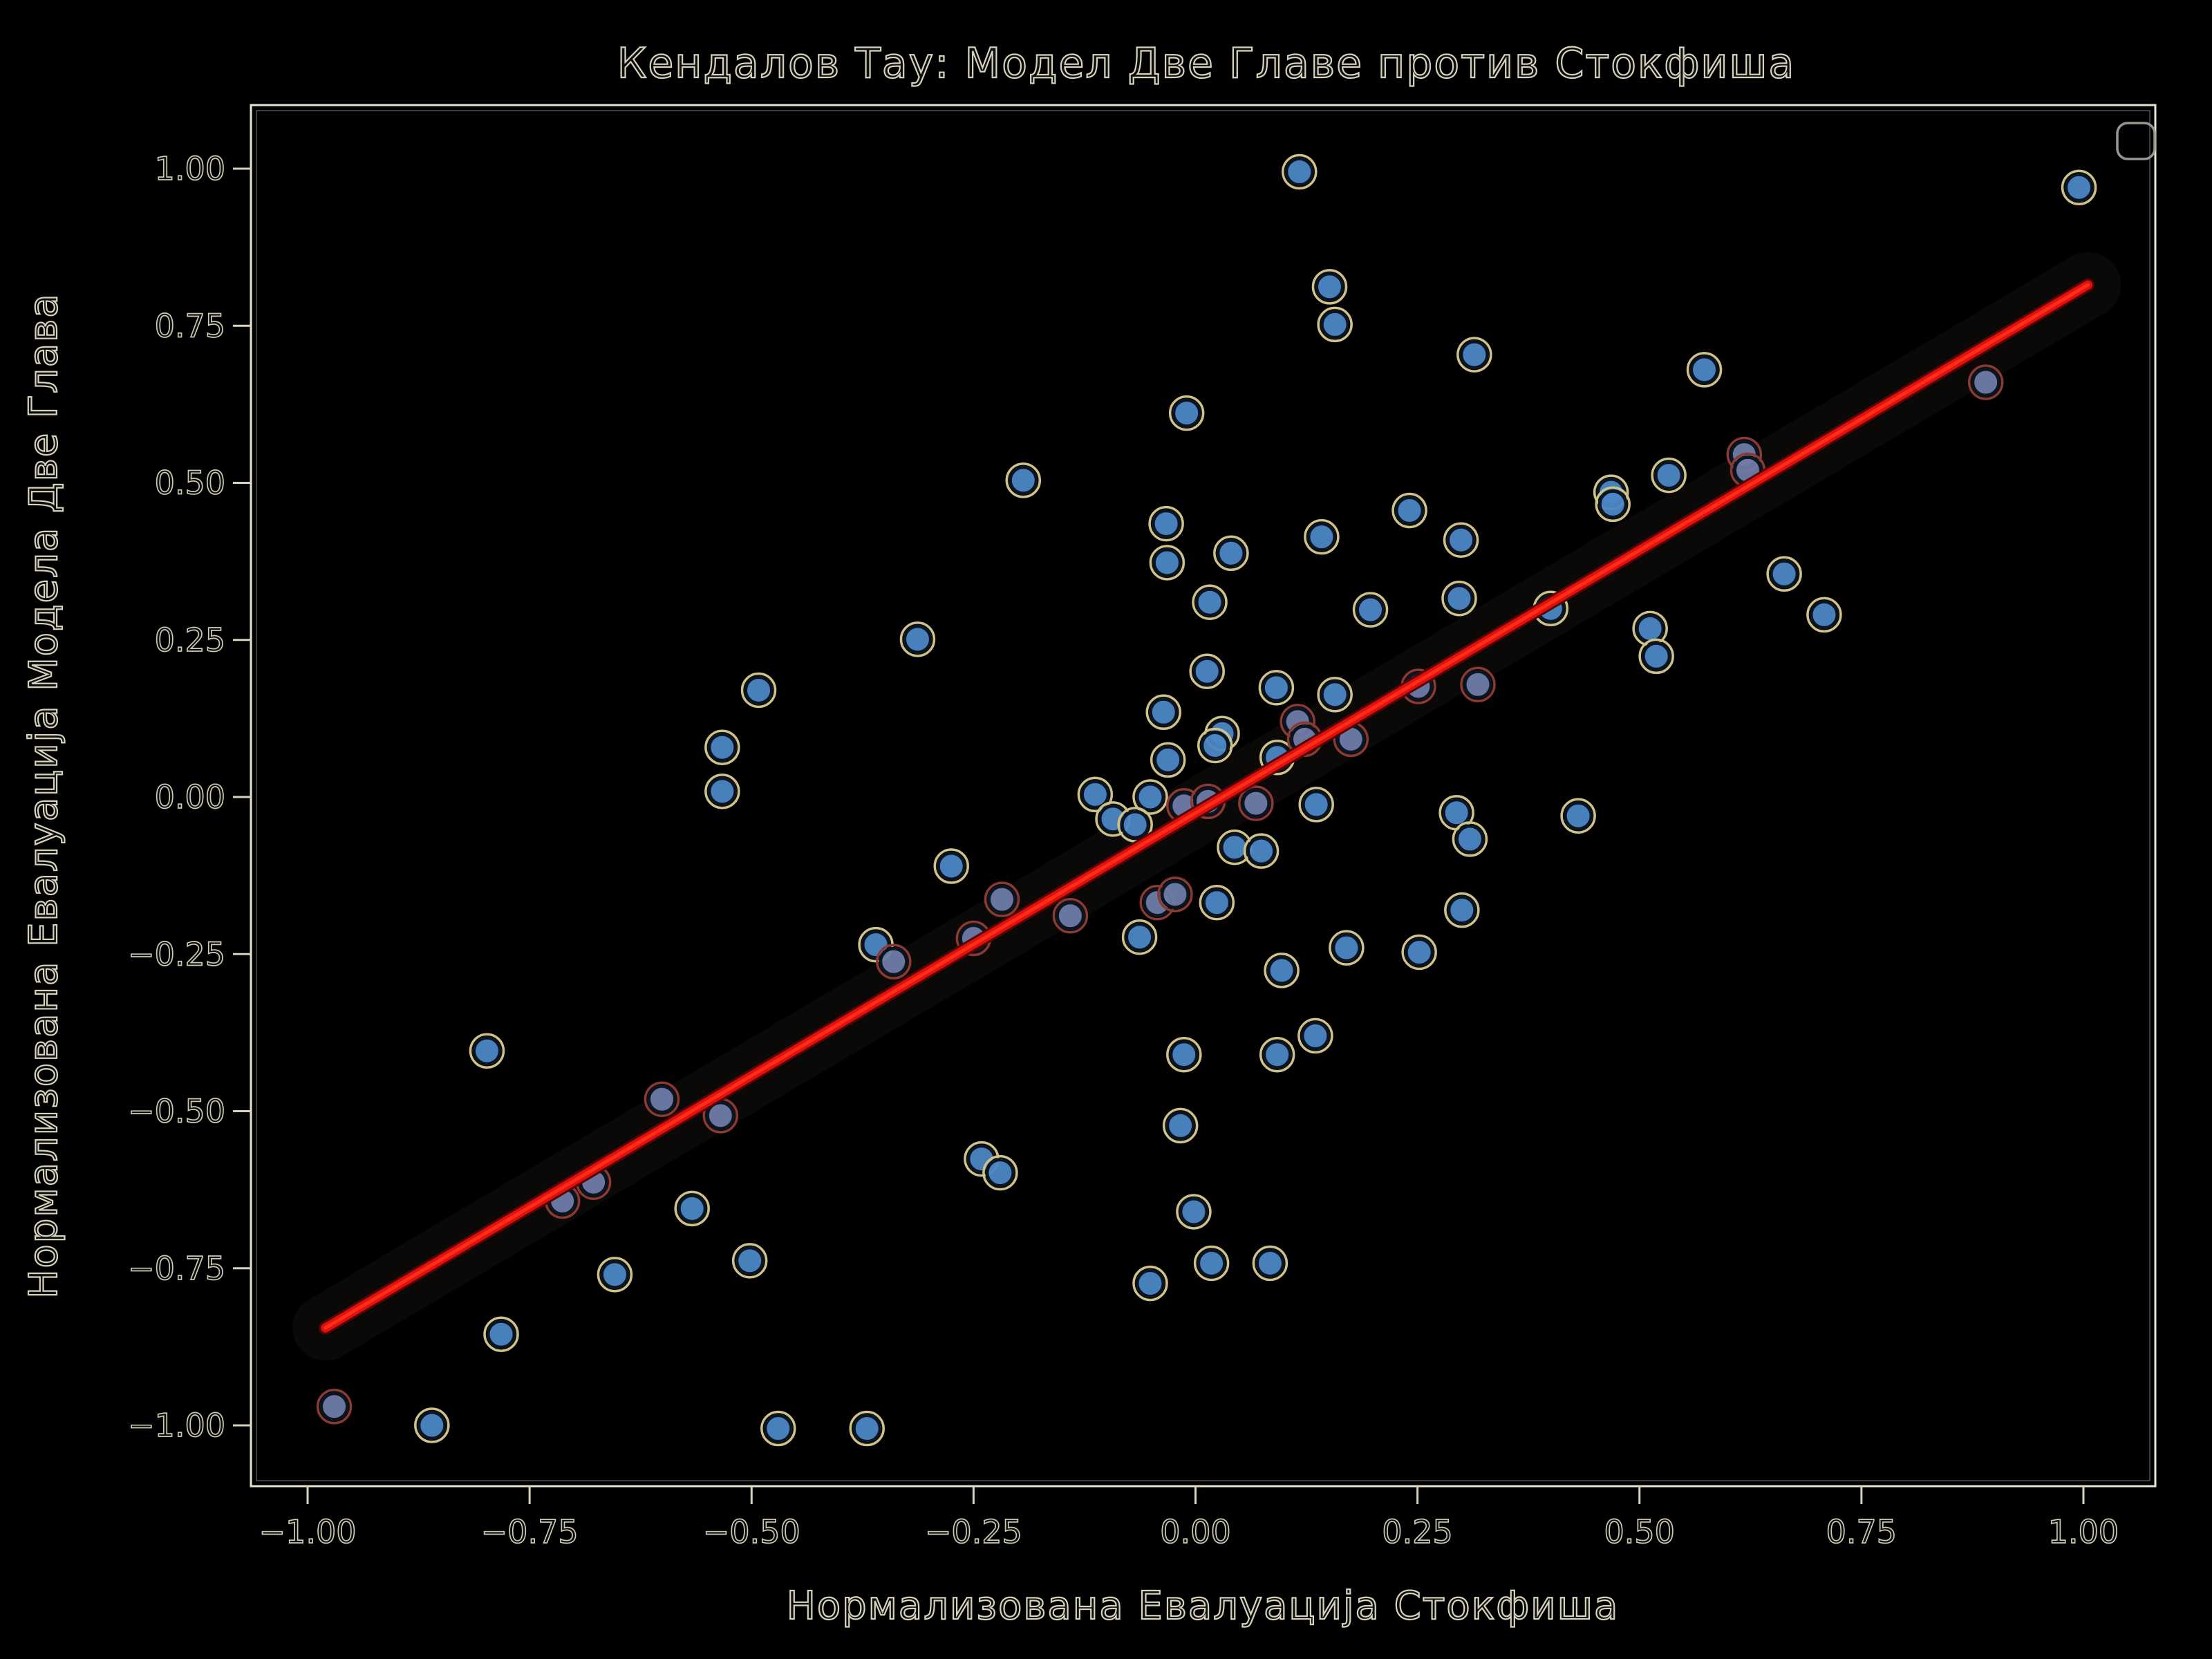 Image resolution: width=2212 pixels, height=1659 pixels. Describe the element at coordinates (190, 640) in the screenshot. I see `y-tick-label: 0.25` at that location.